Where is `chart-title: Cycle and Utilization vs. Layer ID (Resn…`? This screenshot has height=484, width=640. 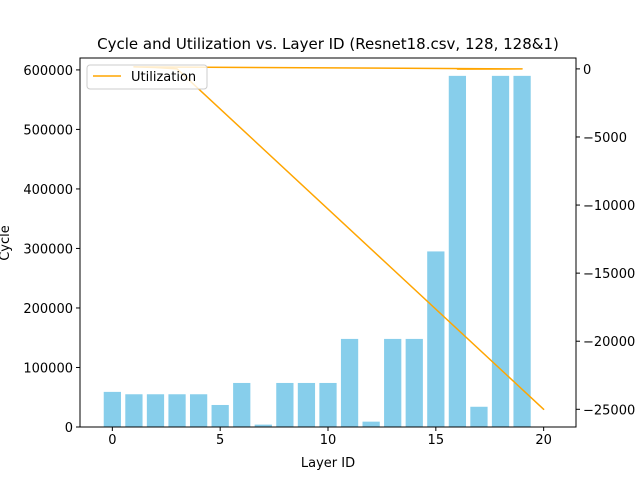
chart-title: Cycle and Utilization vs. Layer ID (Resn… is located at coordinates (328, 44).